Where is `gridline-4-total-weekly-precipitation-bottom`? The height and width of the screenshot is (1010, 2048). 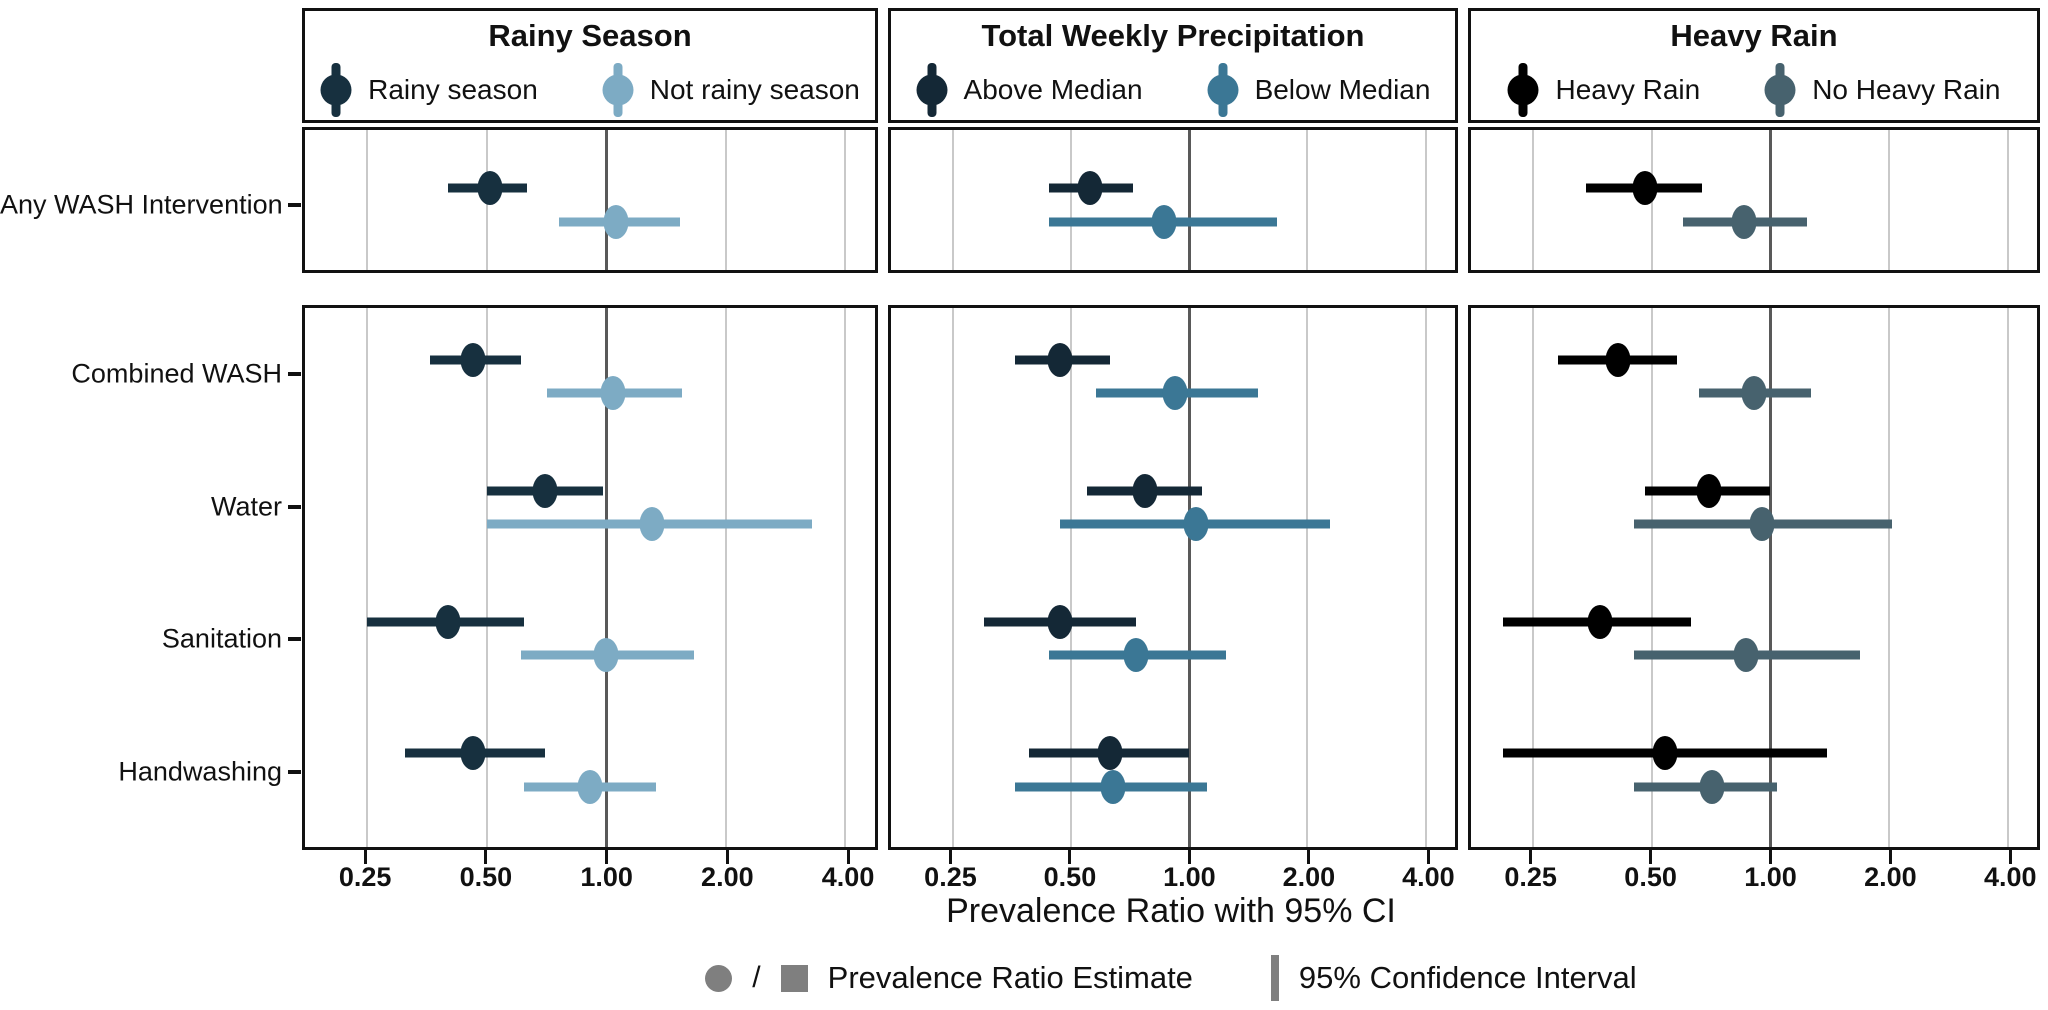 gridline-4-total-weekly-precipitation-bottom is located at coordinates (1425, 577).